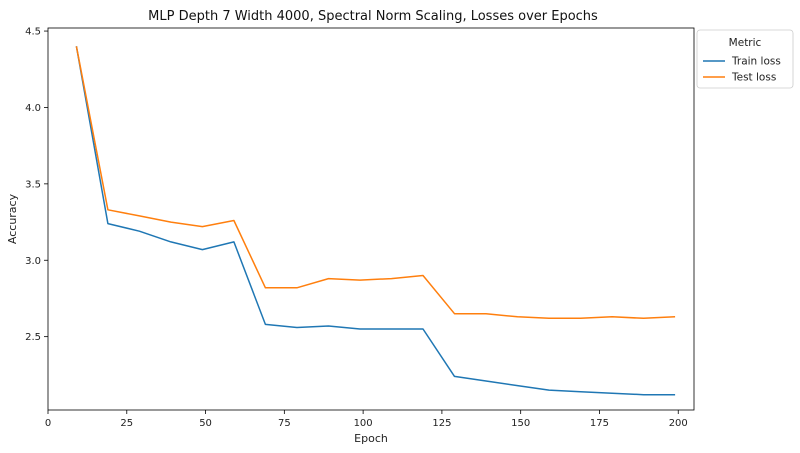 This screenshot has height=453, width=800. Describe the element at coordinates (33, 337) in the screenshot. I see `y-tick-label: 2.5` at that location.